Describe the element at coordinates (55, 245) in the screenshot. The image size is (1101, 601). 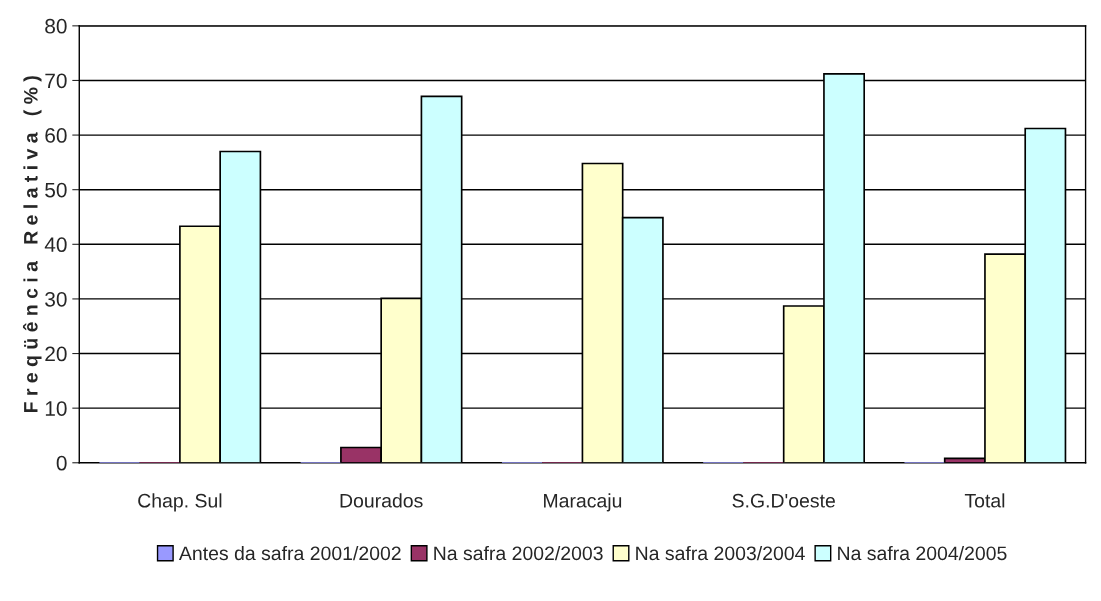
I see `y-tick-label: 40` at that location.